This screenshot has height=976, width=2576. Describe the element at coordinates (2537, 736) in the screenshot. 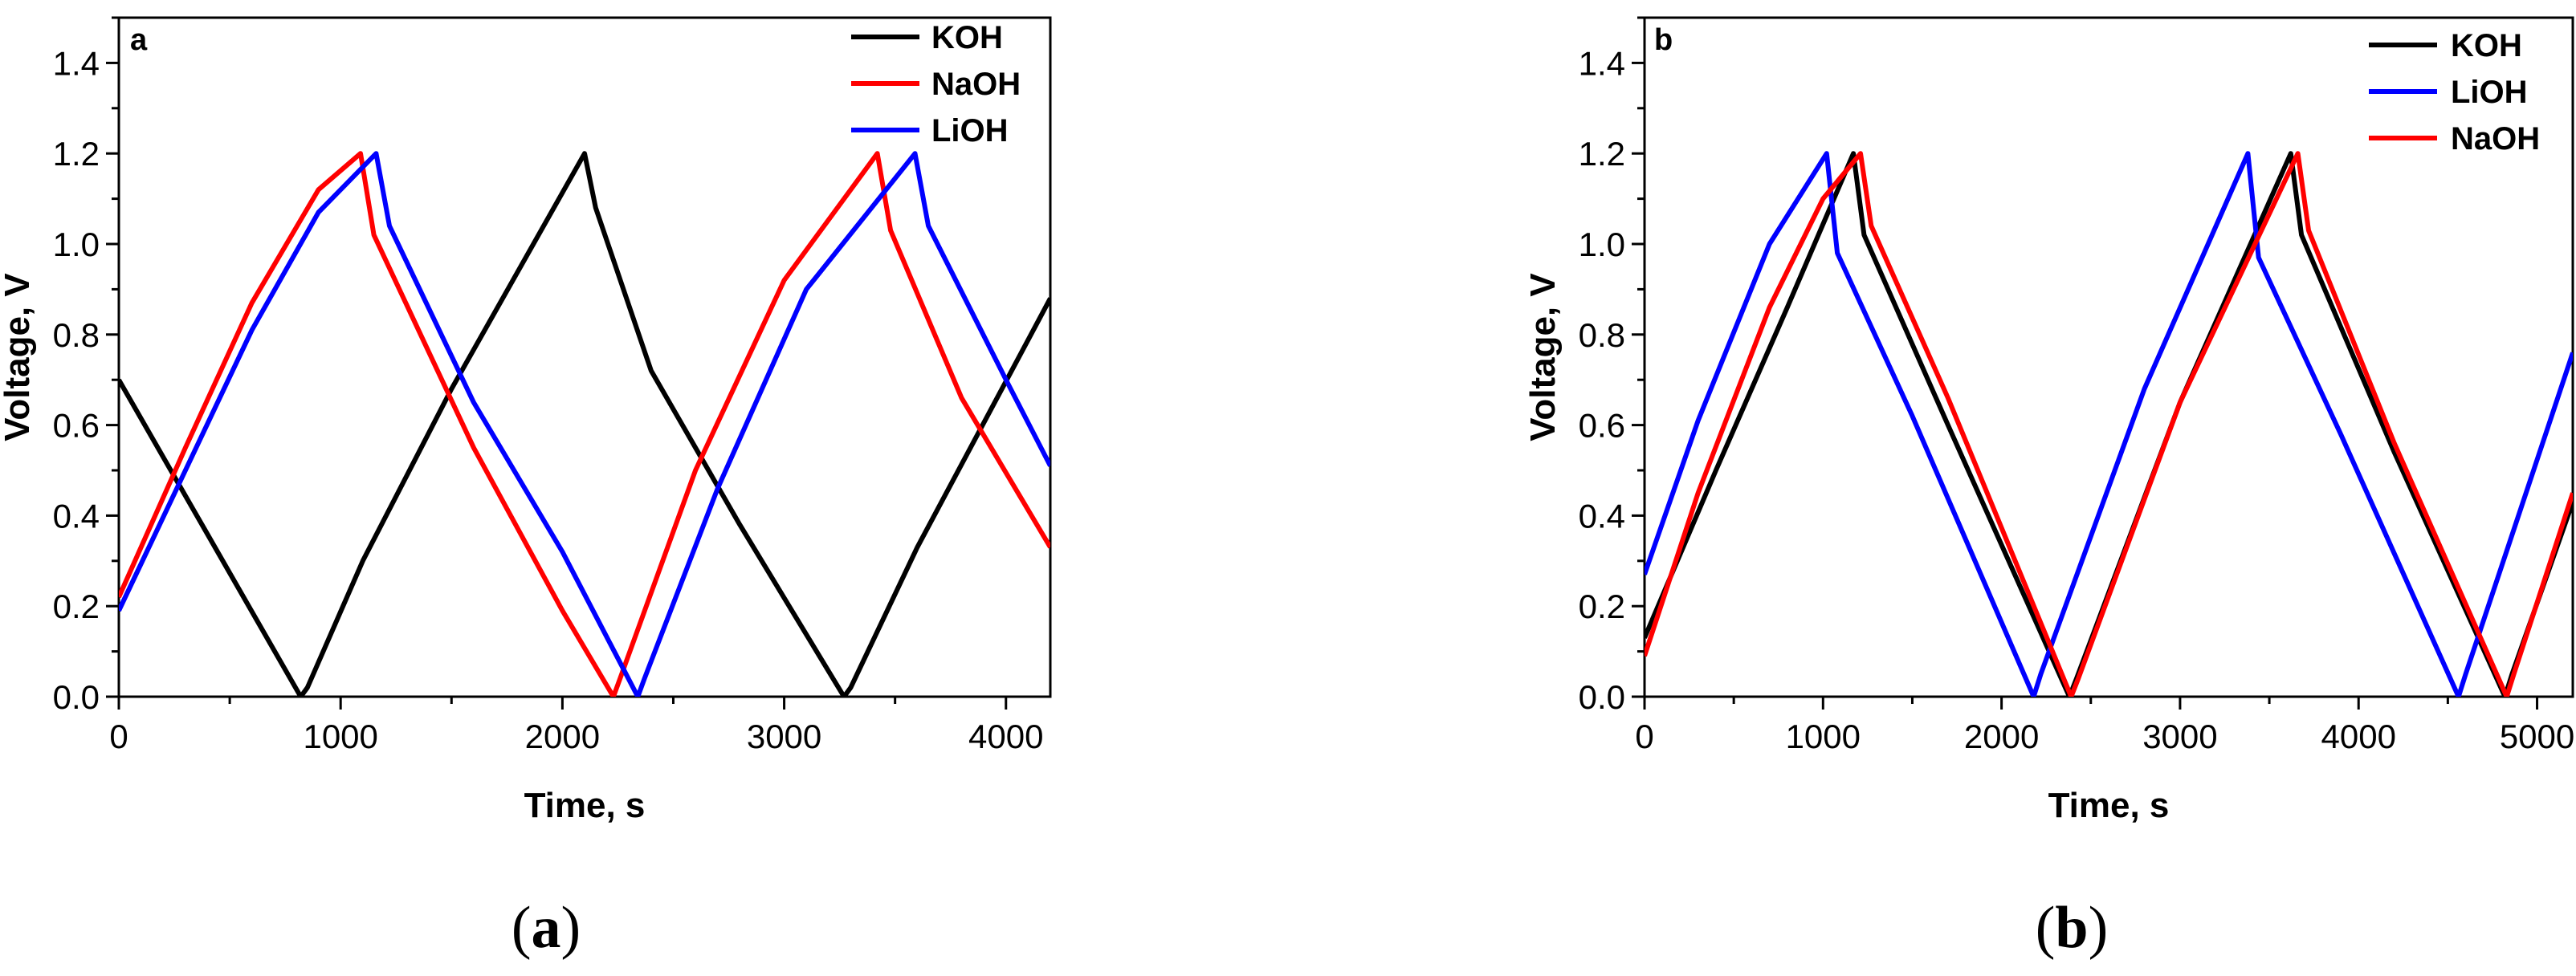

I see `x-tick-label: 5000` at that location.